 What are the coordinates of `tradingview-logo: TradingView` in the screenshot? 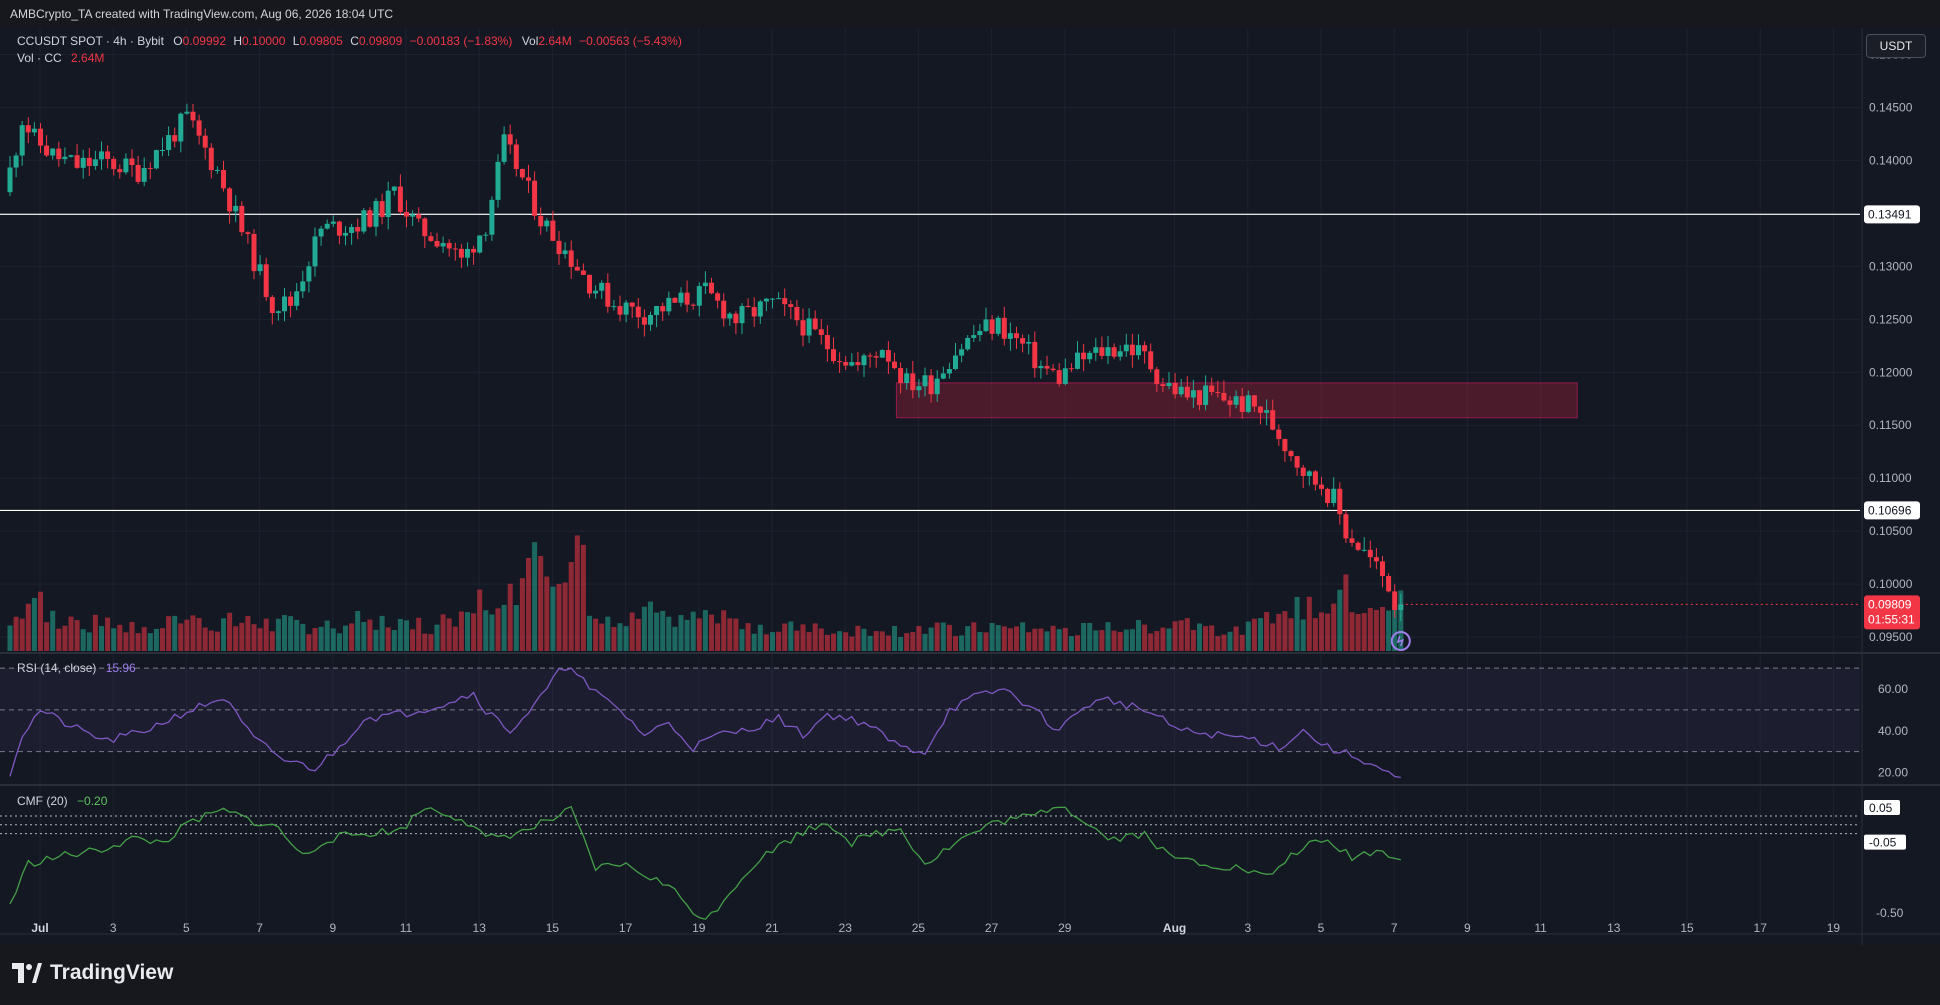 It's located at (92, 973).